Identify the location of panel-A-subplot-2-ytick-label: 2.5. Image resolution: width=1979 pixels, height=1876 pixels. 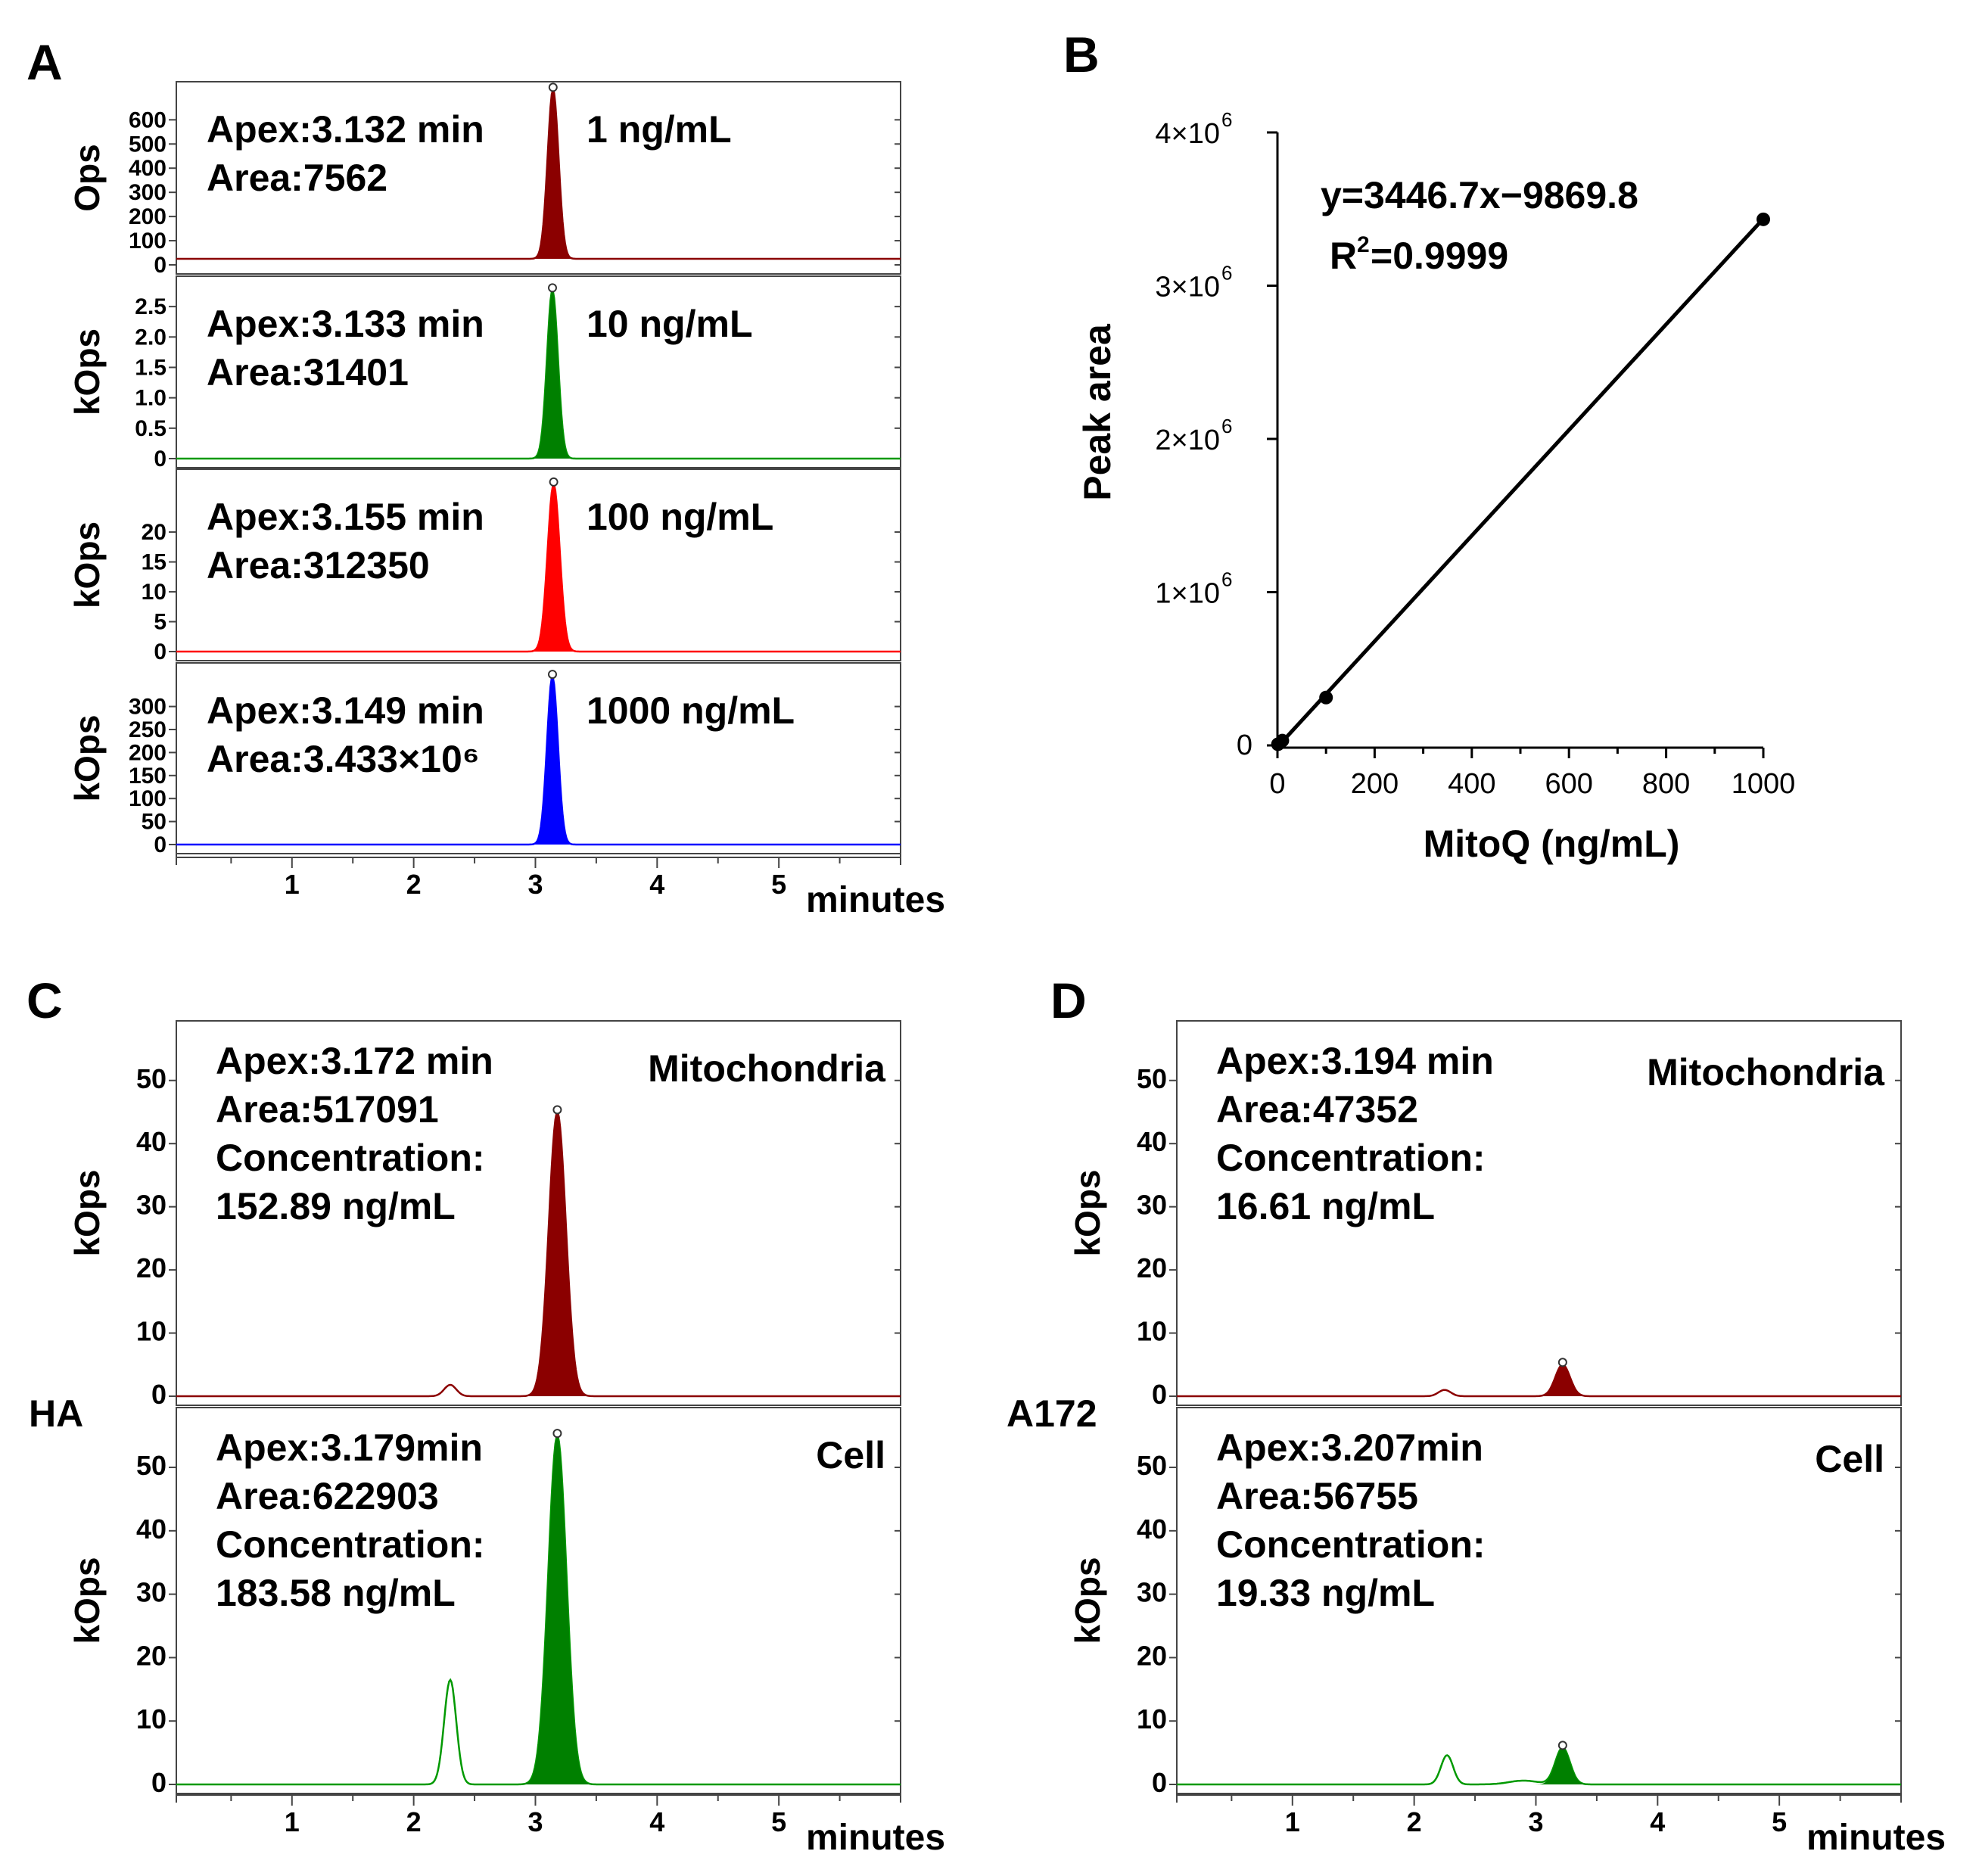
(150, 306).